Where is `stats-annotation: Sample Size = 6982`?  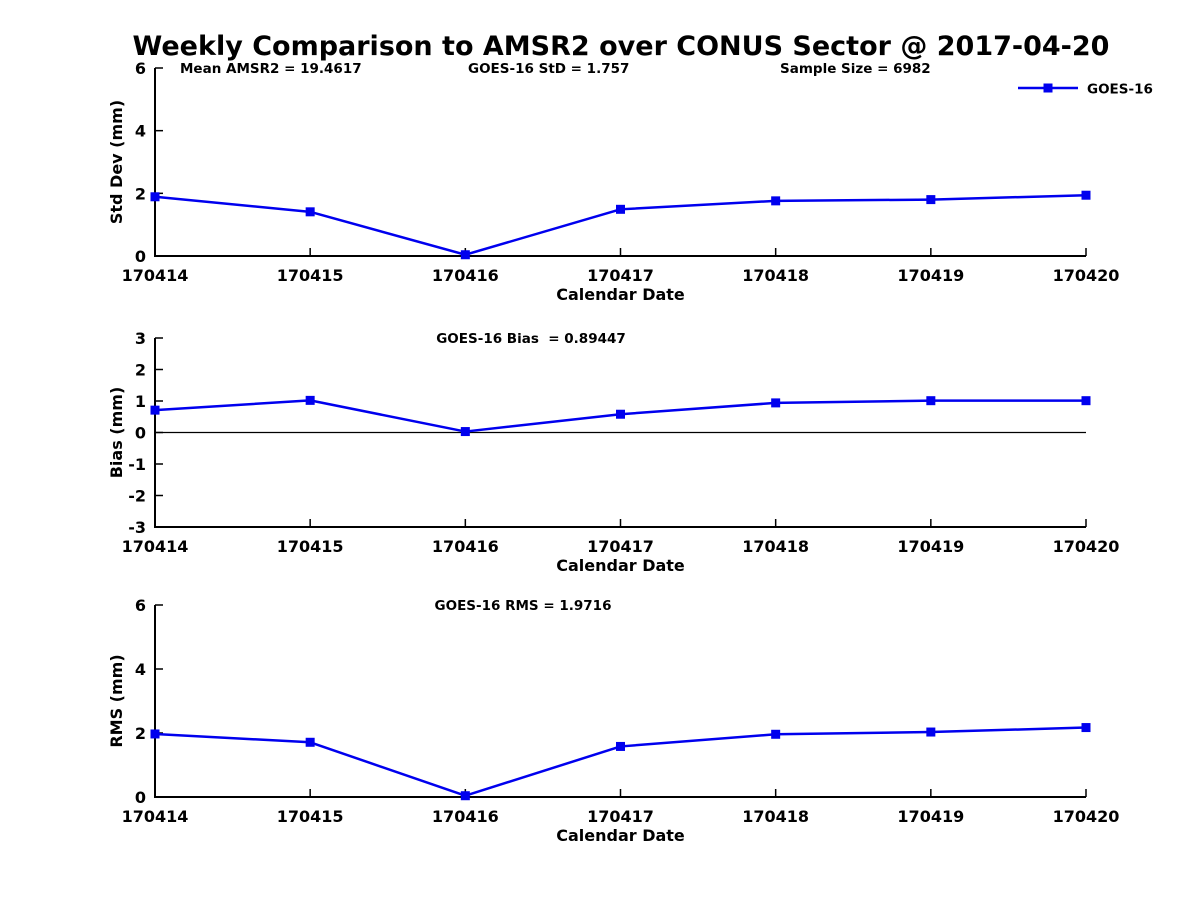
stats-annotation: Sample Size = 6982 is located at coordinates (855, 69).